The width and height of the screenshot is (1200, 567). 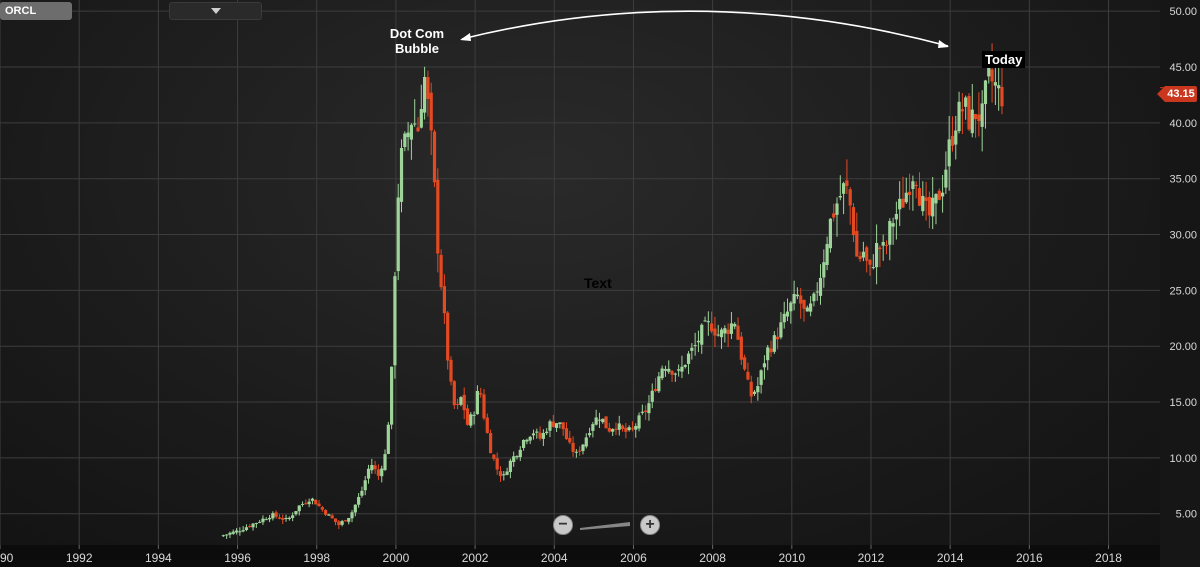 What do you see at coordinates (605, 525) in the screenshot?
I see `zoom-slider` at bounding box center [605, 525].